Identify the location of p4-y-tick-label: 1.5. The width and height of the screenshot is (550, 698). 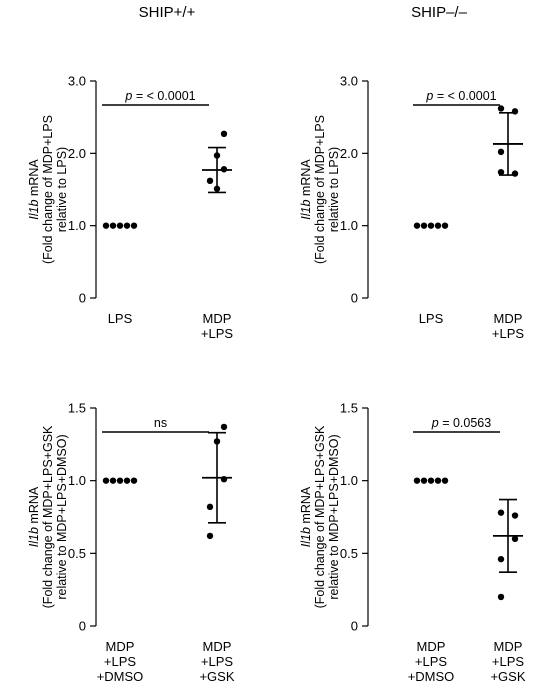
(349, 408).